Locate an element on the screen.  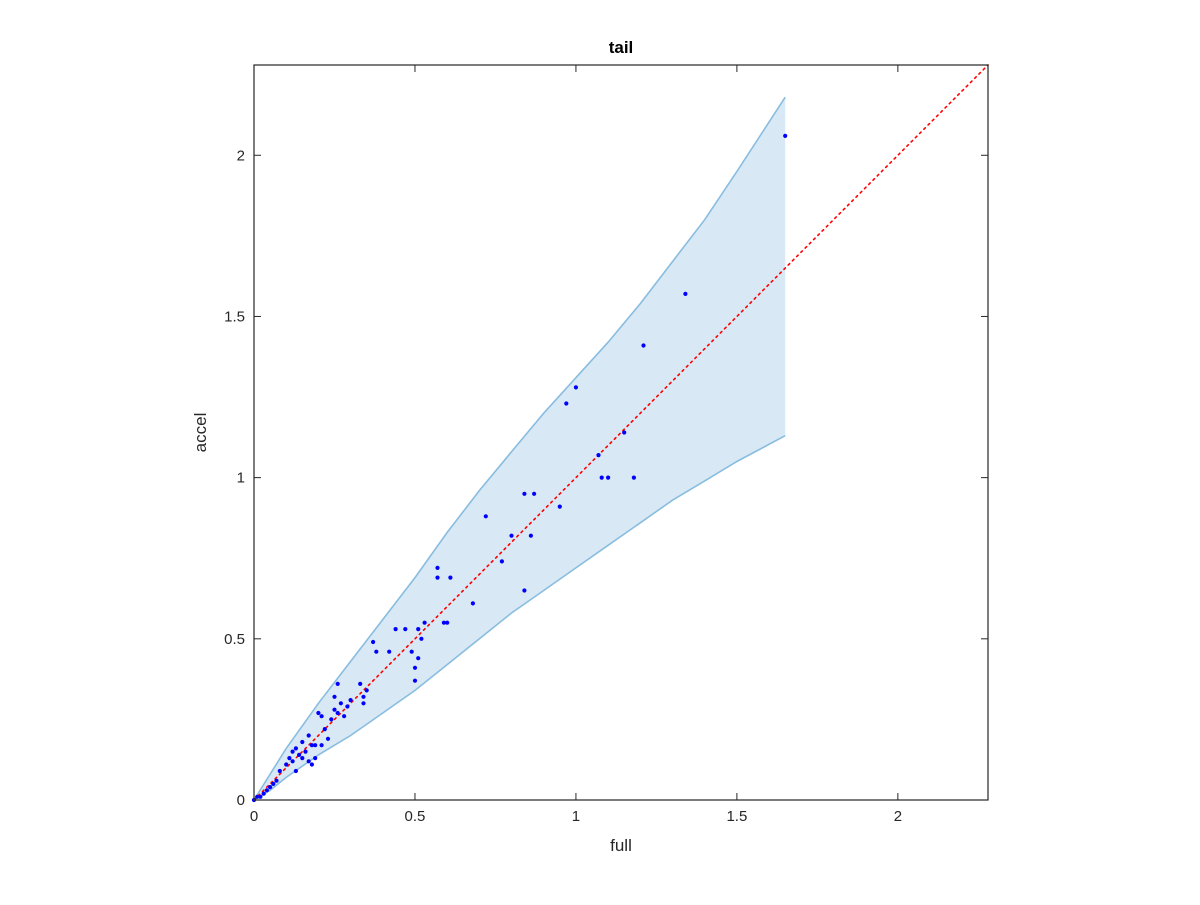
x-tick-label: 1.5 is located at coordinates (736, 816).